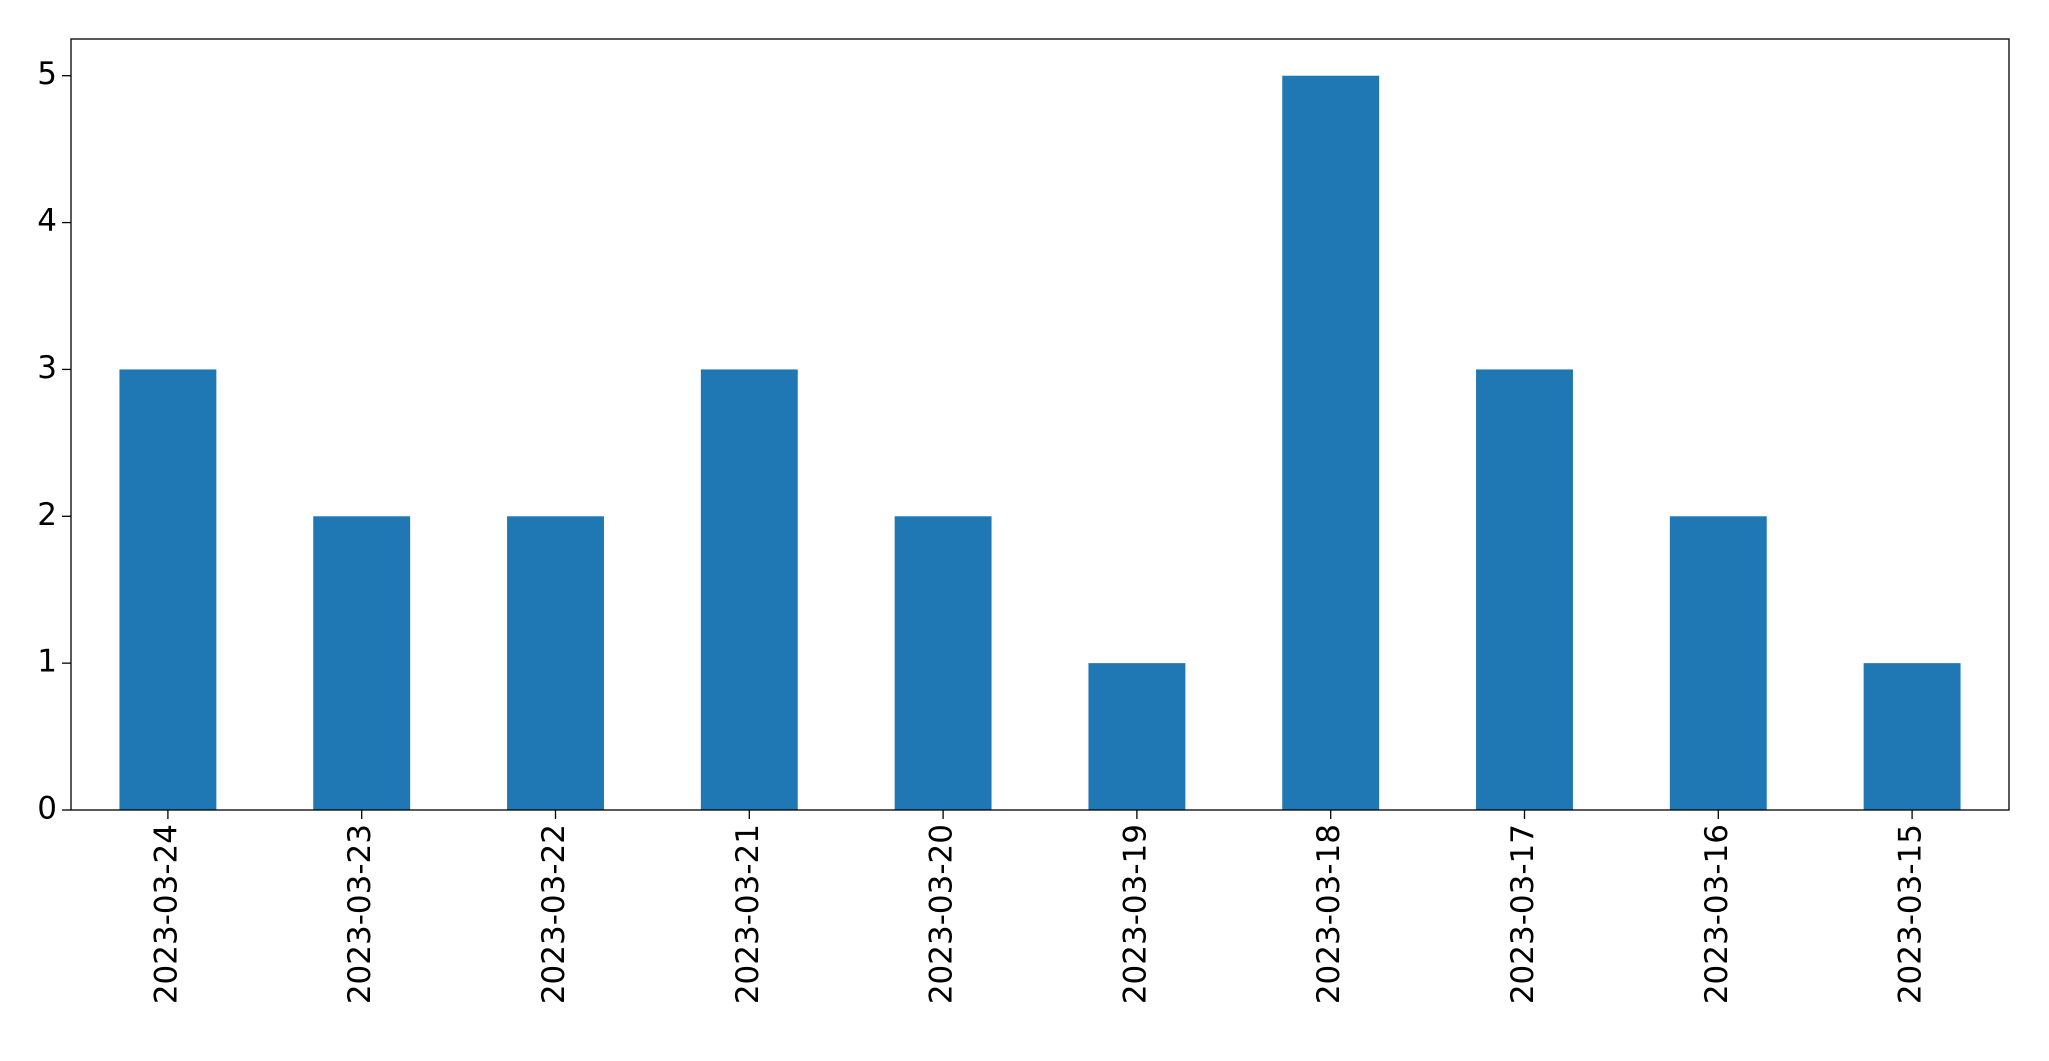 This screenshot has height=1061, width=2049. I want to click on x-tick-label: 2023-03-21, so click(748, 914).